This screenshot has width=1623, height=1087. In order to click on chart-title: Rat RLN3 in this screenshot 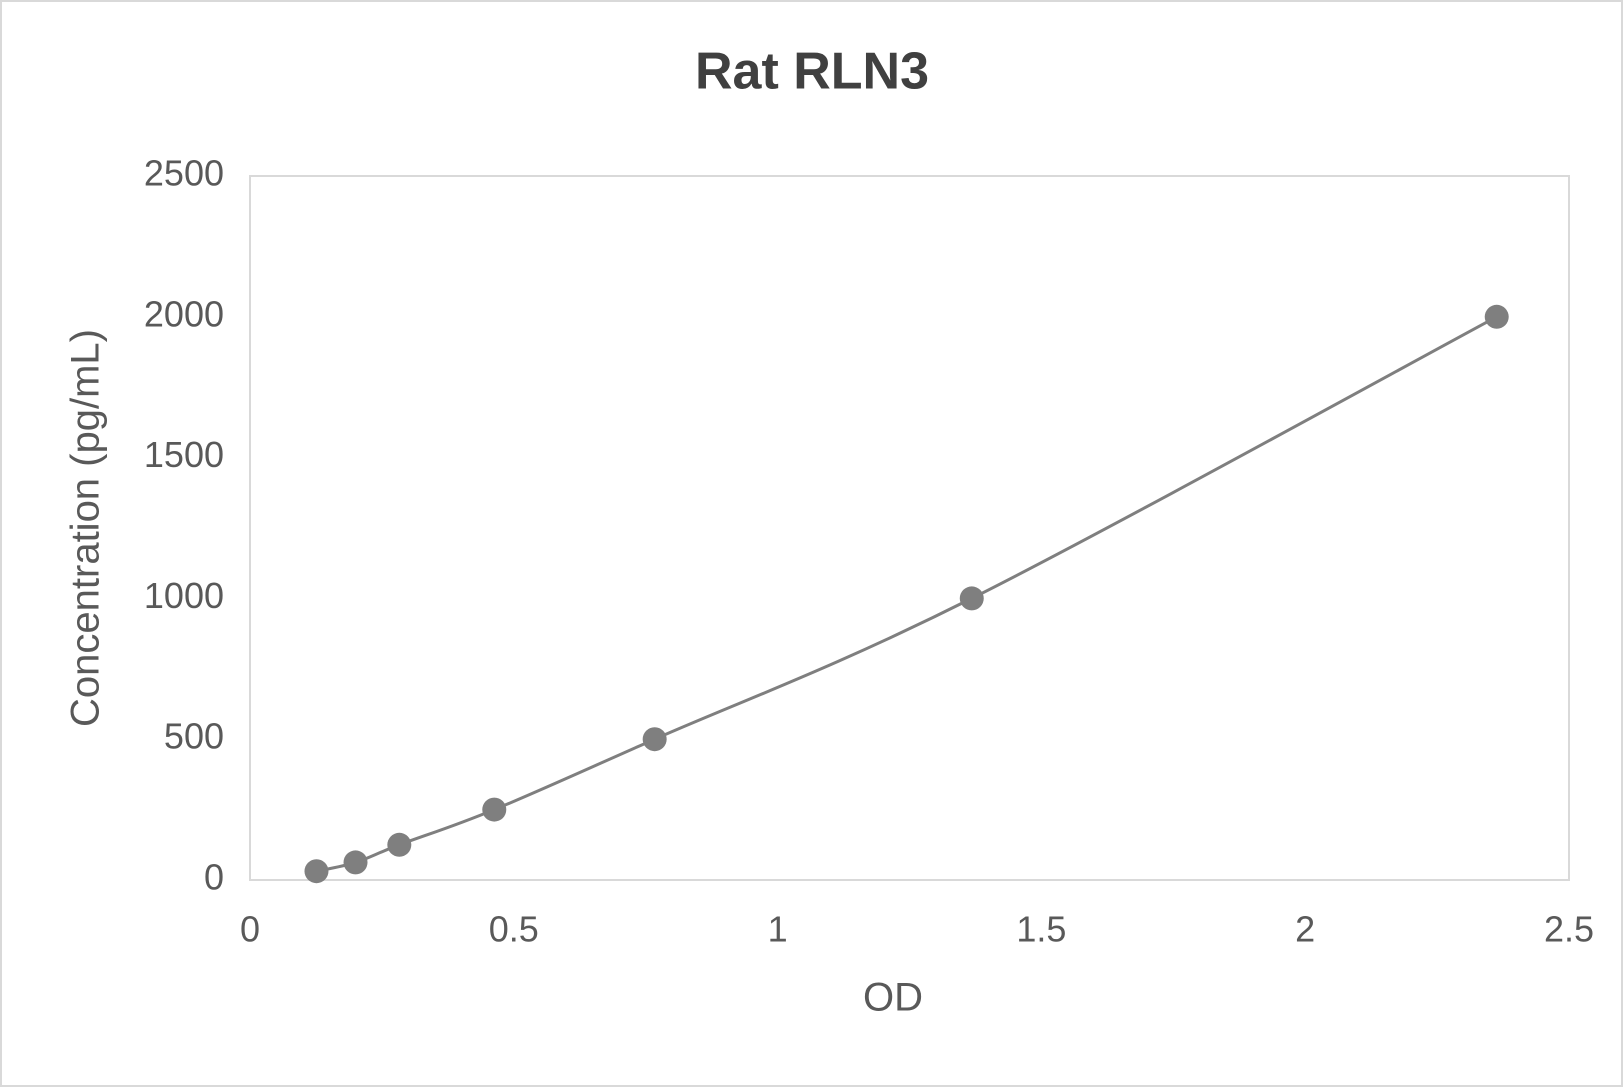, I will do `click(812, 72)`.